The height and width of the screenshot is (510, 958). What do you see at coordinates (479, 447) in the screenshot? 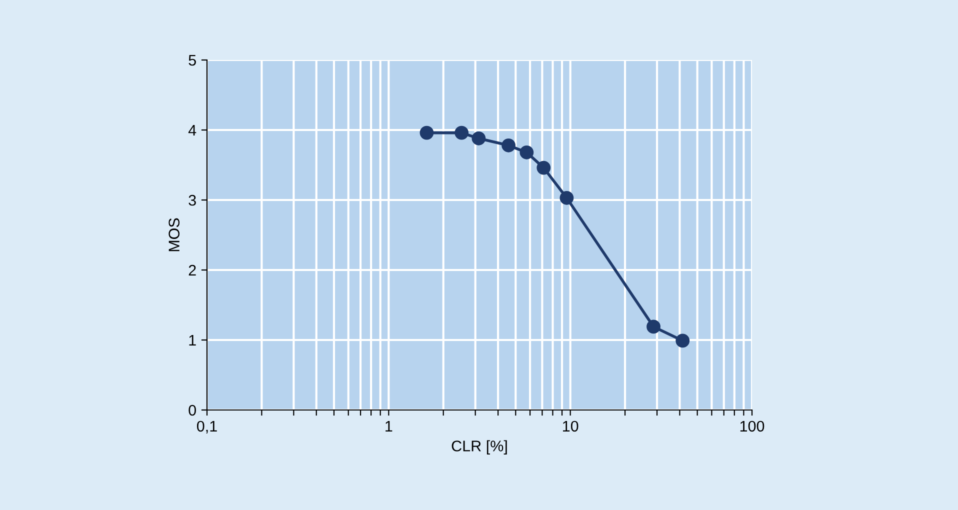
I see `x-axis-title: CLR [%]` at bounding box center [479, 447].